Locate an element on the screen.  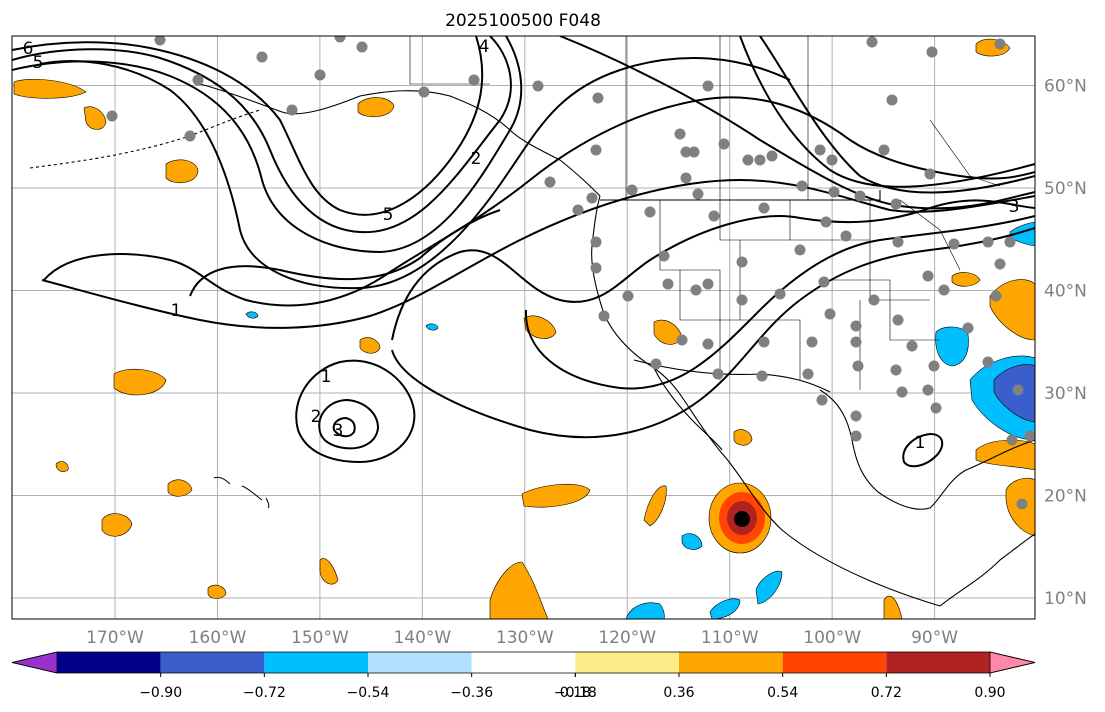
colorbar-tick-label: −0.72 is located at coordinates (264, 693).